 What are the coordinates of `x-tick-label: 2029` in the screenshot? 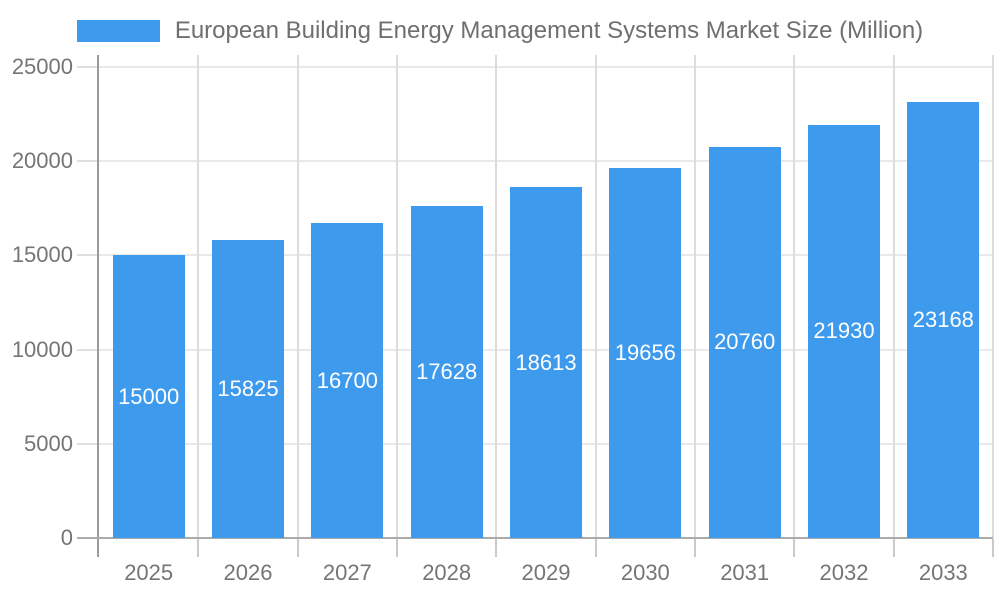 It's located at (546, 572).